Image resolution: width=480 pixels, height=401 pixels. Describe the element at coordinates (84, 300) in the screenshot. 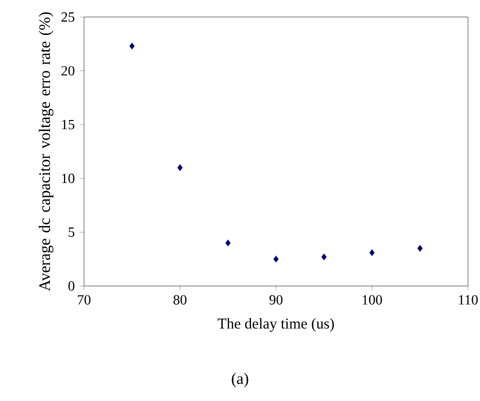

I see `x-tick-label: 70` at that location.